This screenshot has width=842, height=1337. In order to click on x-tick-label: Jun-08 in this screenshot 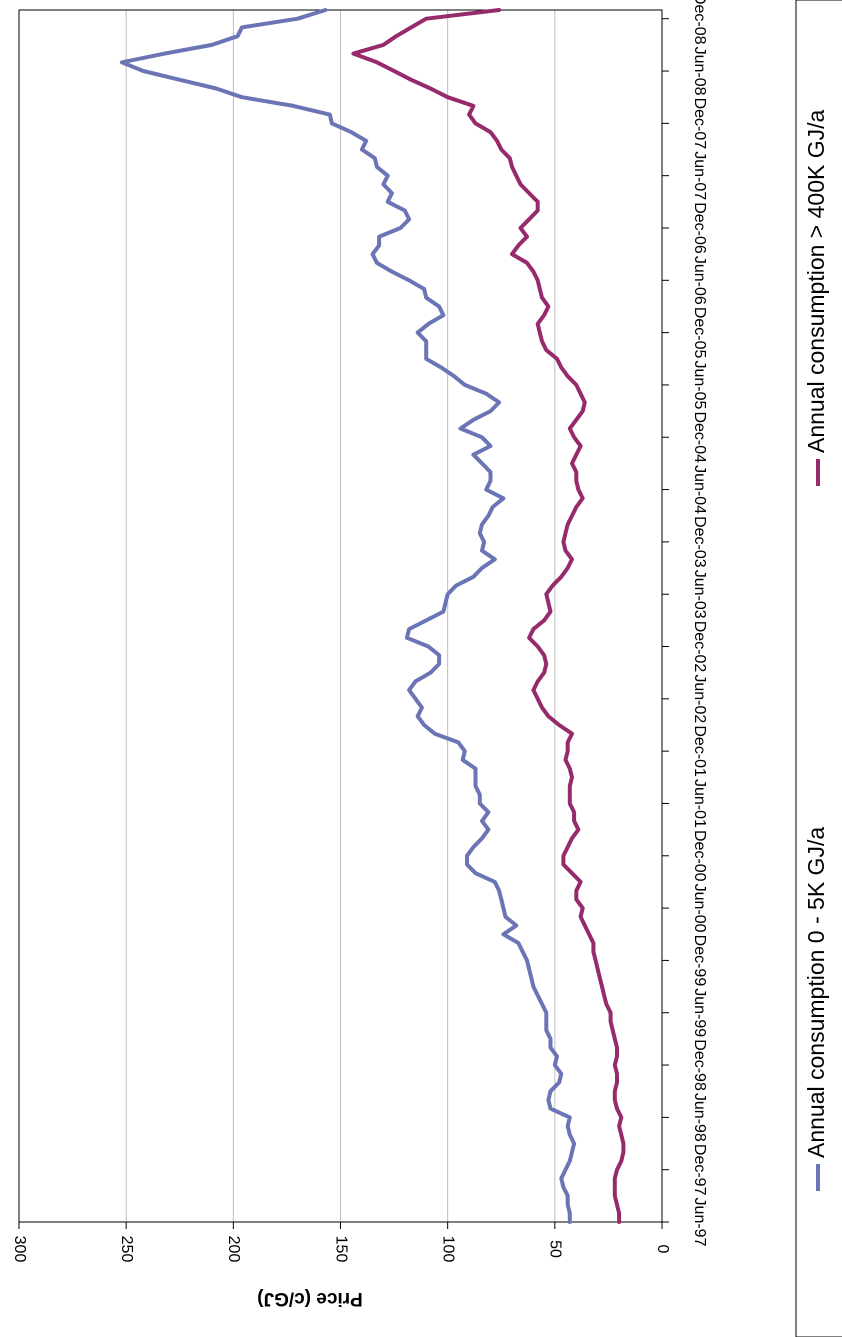, I will do `click(699, 71)`.